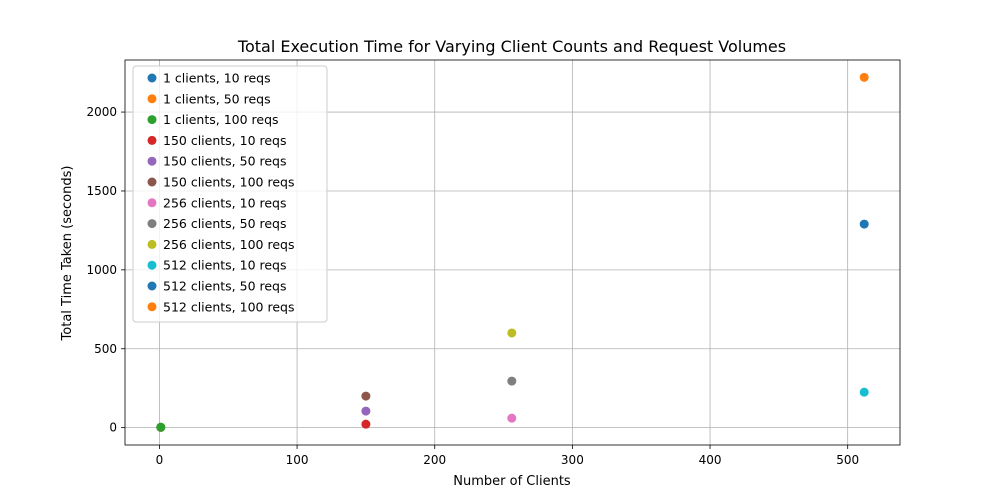  Describe the element at coordinates (710, 460) in the screenshot. I see `x-tick-label: 400` at that location.